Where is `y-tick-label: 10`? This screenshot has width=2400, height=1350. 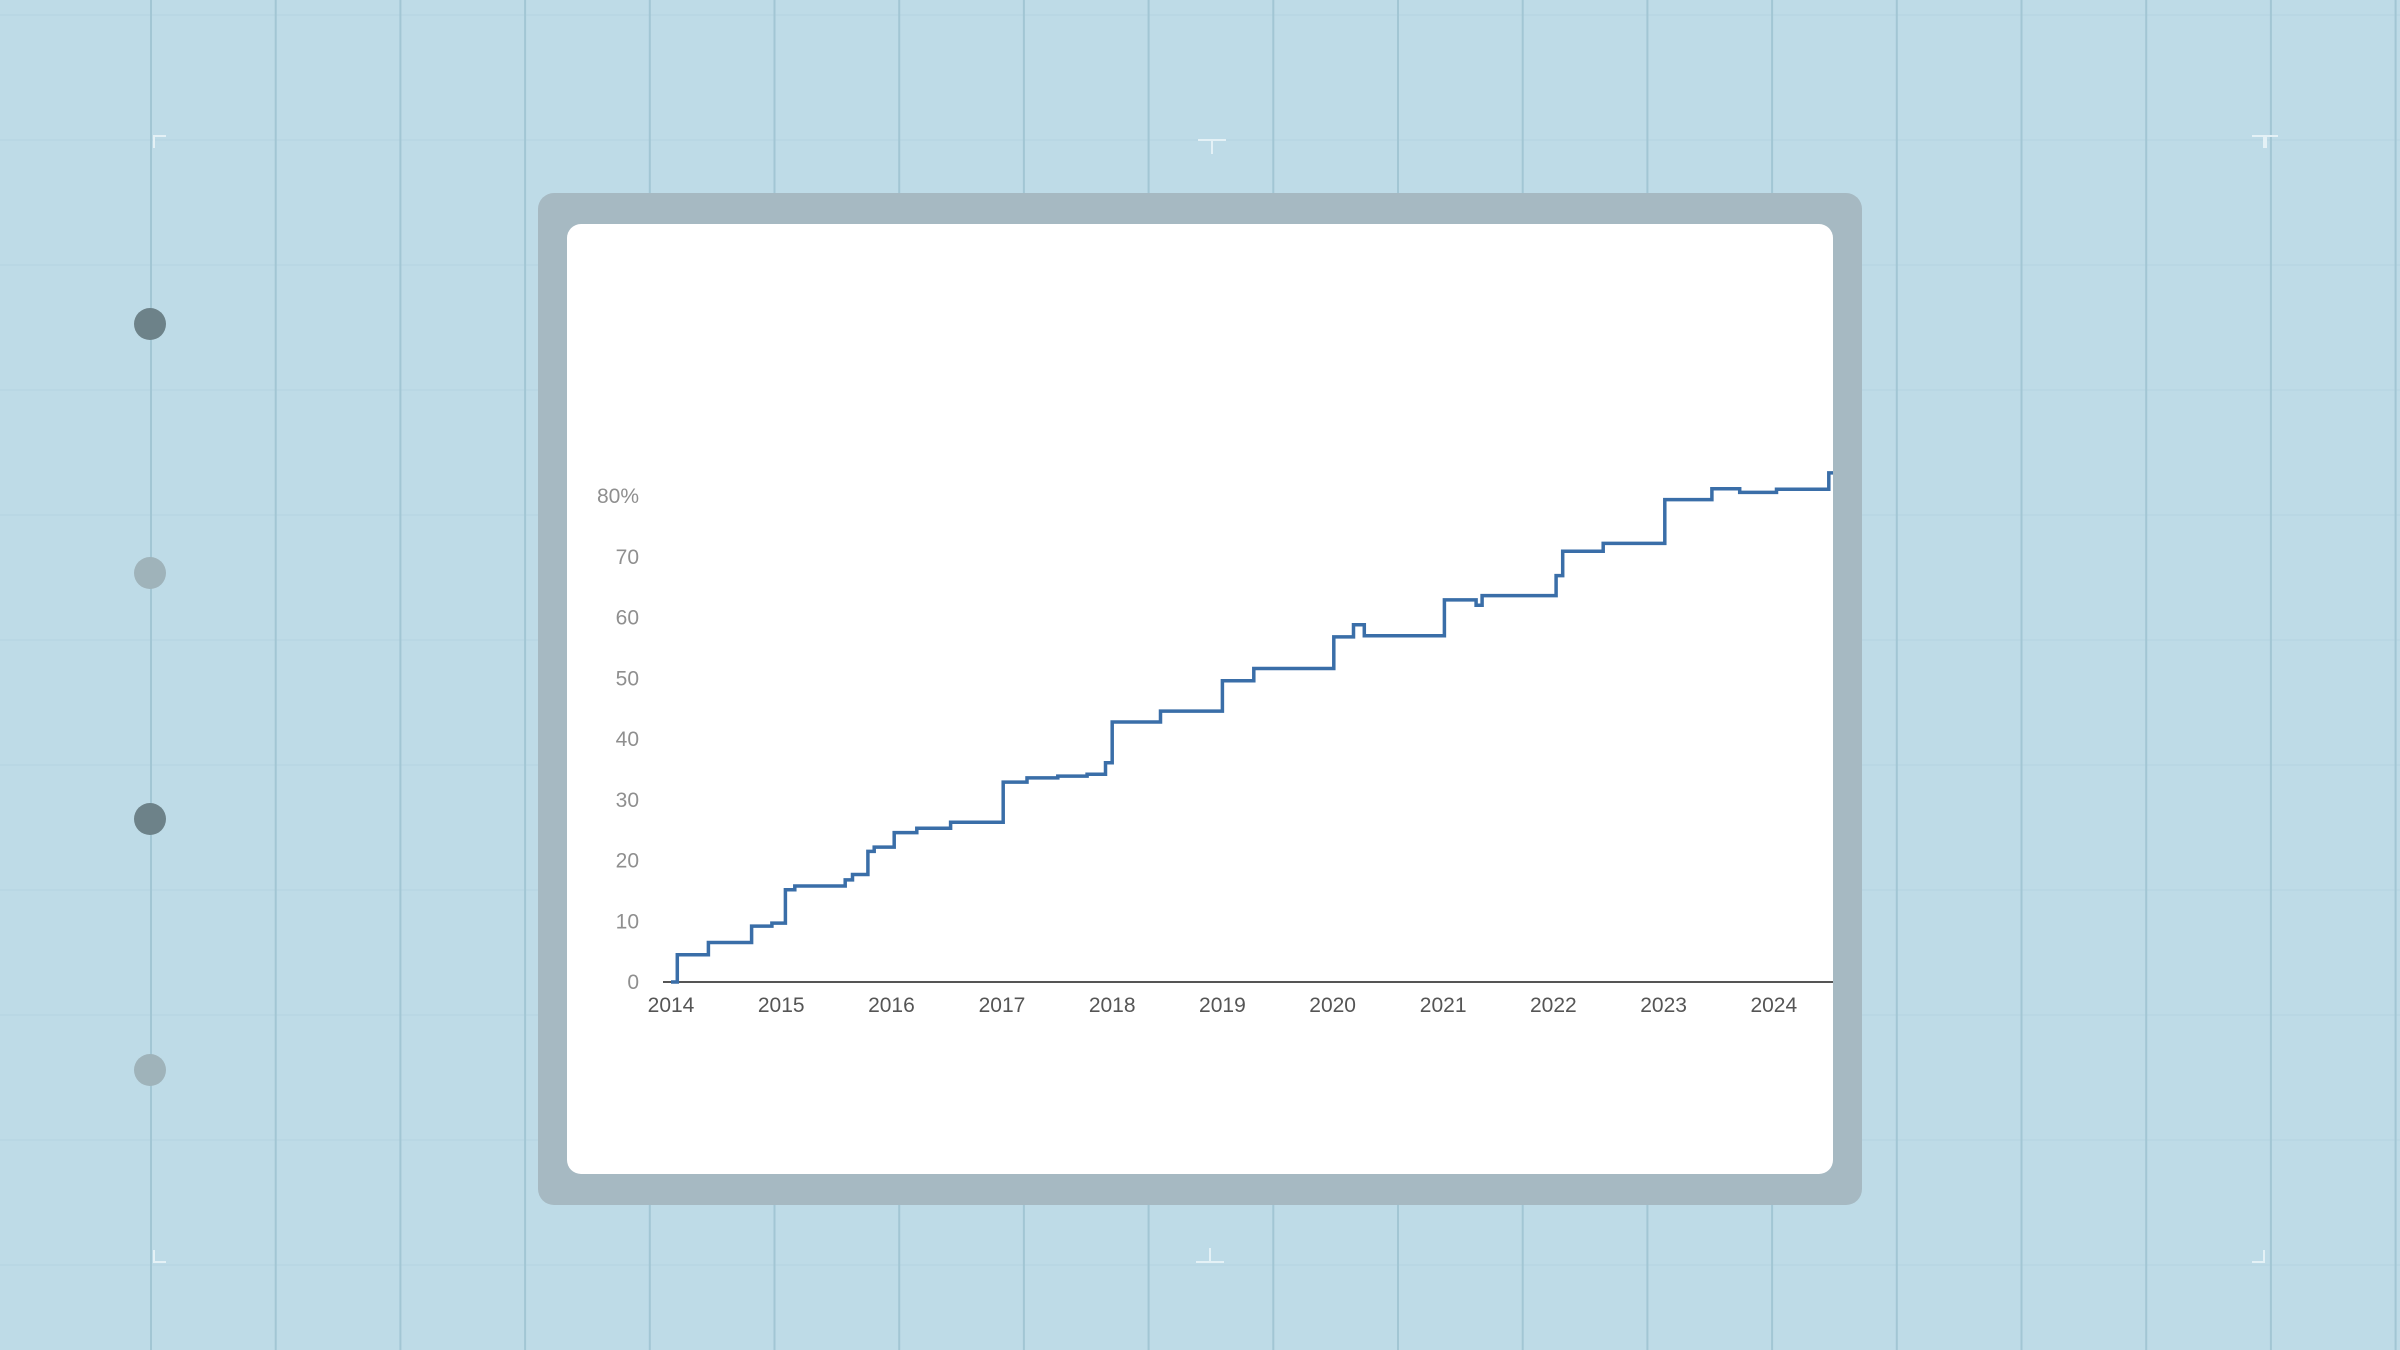
y-tick-label: 10 is located at coordinates (627, 921).